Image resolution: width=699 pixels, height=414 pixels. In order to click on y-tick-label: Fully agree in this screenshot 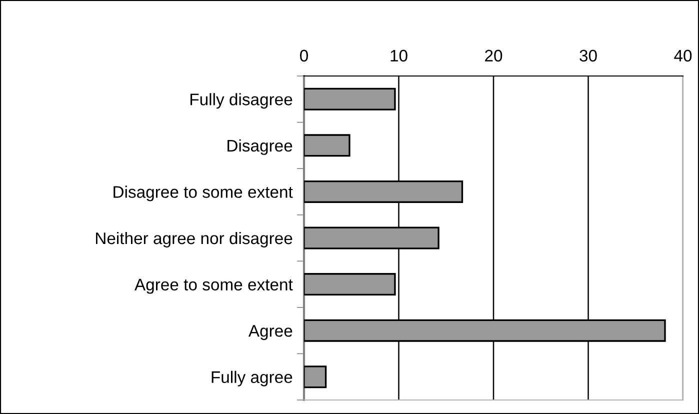, I will do `click(252, 378)`.